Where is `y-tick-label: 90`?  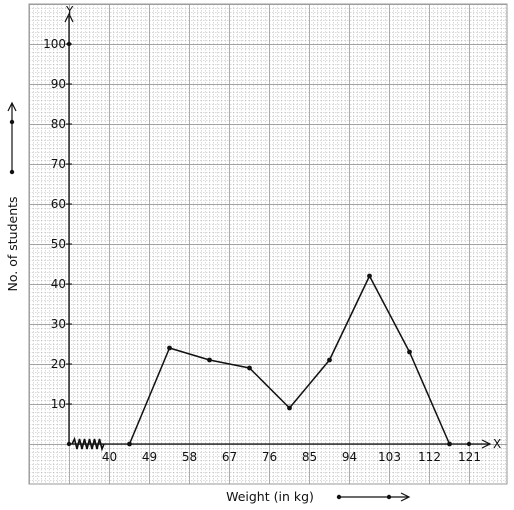 y-tick-label: 90 is located at coordinates (58, 84).